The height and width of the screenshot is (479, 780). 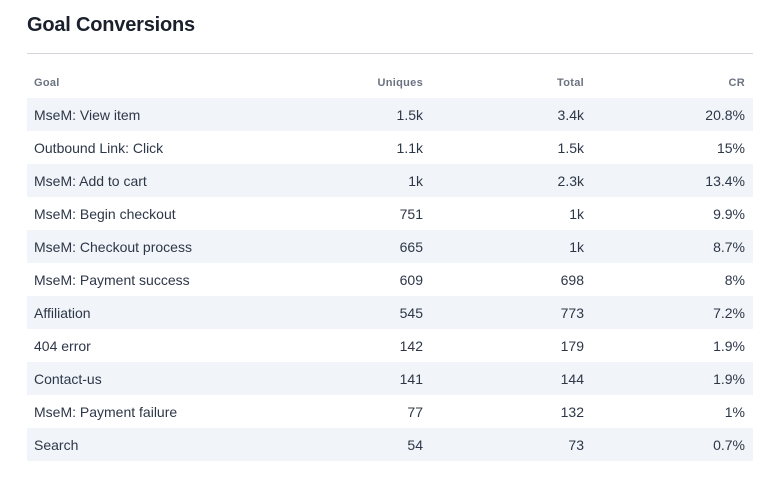 I want to click on cr-value: 15%, so click(x=730, y=147).